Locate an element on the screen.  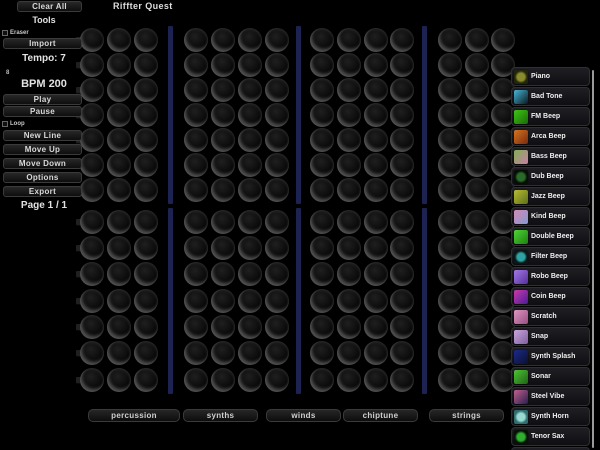
tempo-value: 8 is located at coordinates (8, 73).